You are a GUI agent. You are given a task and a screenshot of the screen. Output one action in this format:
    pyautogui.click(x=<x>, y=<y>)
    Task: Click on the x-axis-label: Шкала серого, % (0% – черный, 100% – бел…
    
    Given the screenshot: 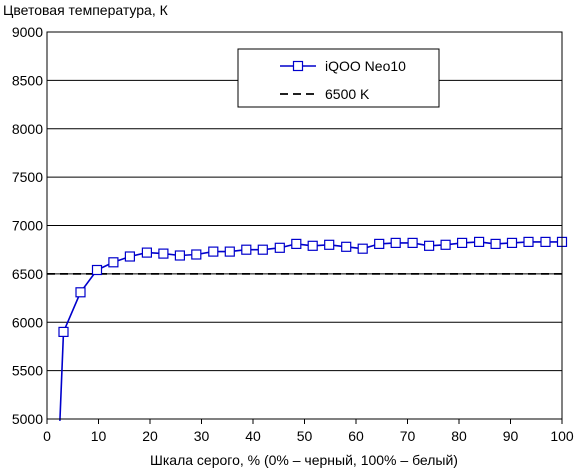 What is the action you would take?
    pyautogui.click(x=304, y=460)
    